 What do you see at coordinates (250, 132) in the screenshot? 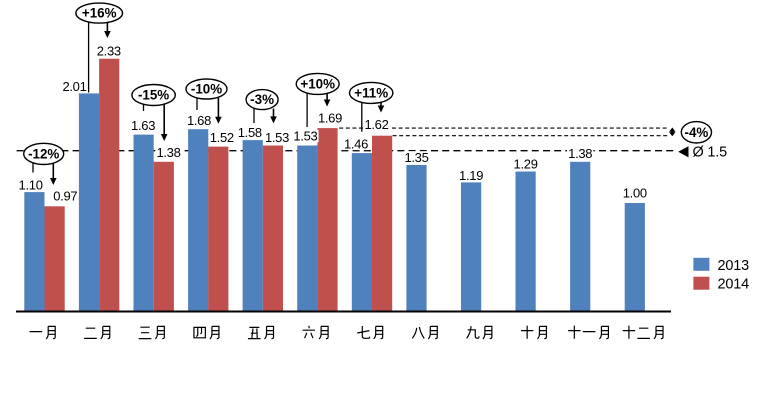
I see `svg-text: 1.58` at bounding box center [250, 132].